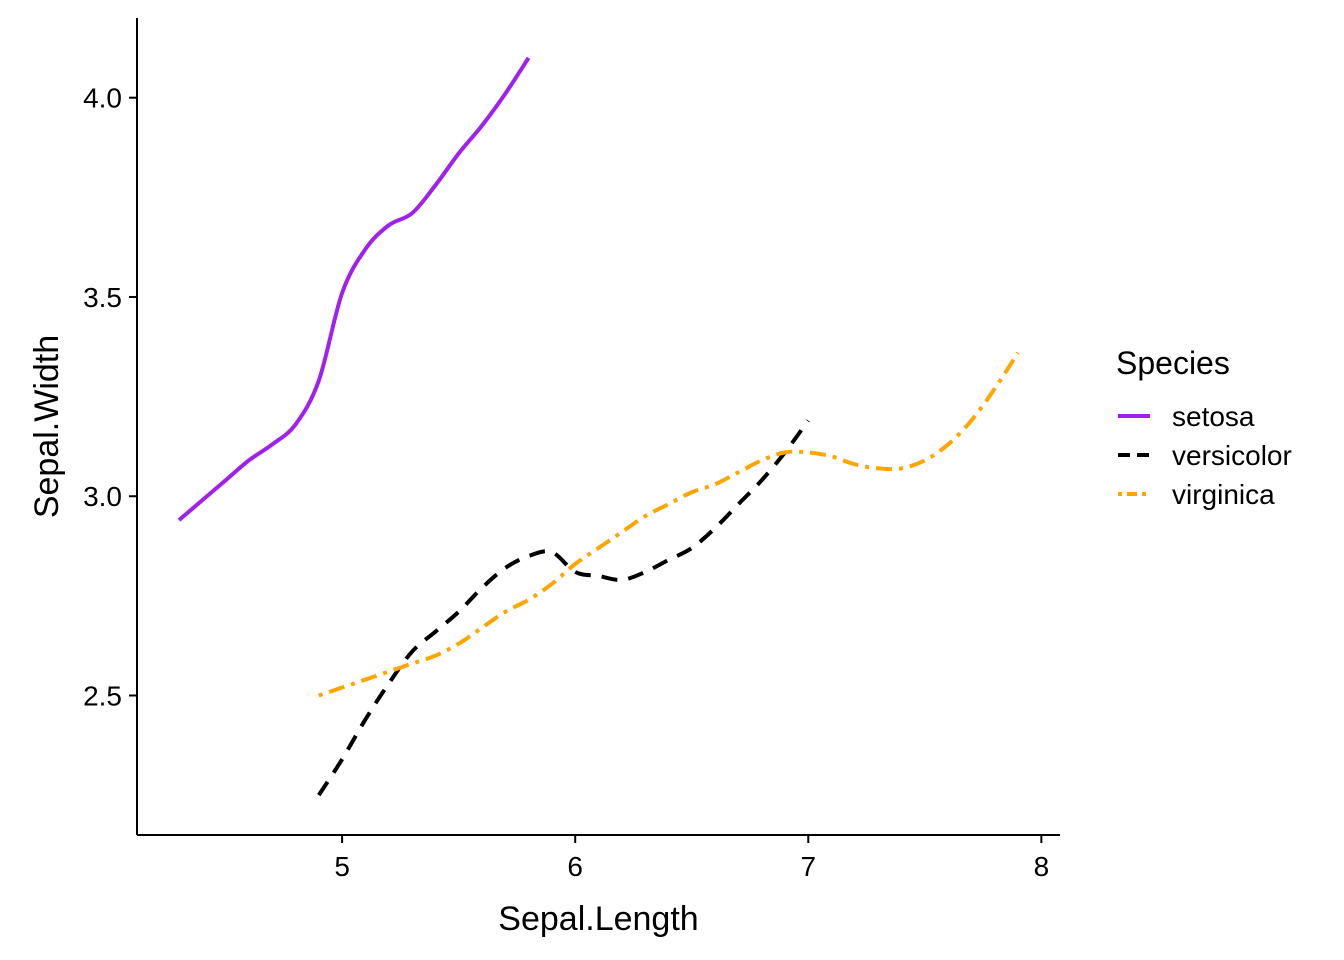  I want to click on y-tick-label: 3.0, so click(102, 496).